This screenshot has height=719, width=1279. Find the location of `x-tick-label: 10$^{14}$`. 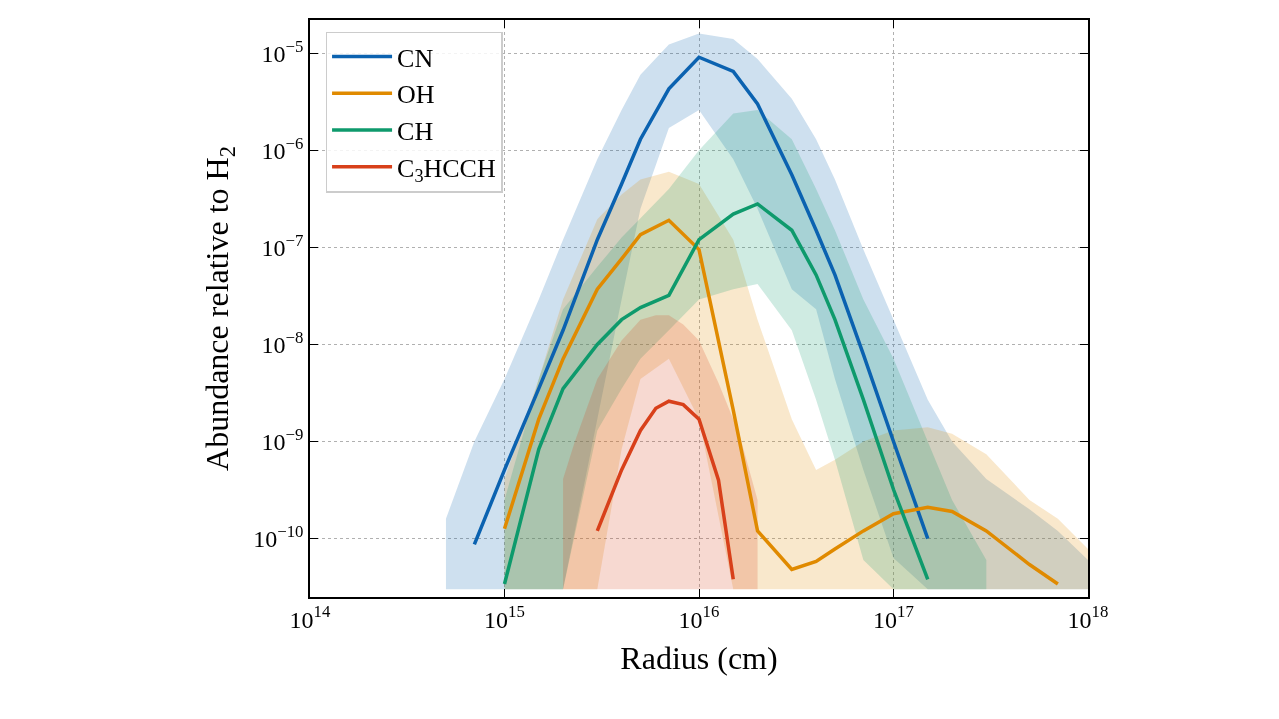

x-tick-label: 10$^{14}$ is located at coordinates (310, 617).